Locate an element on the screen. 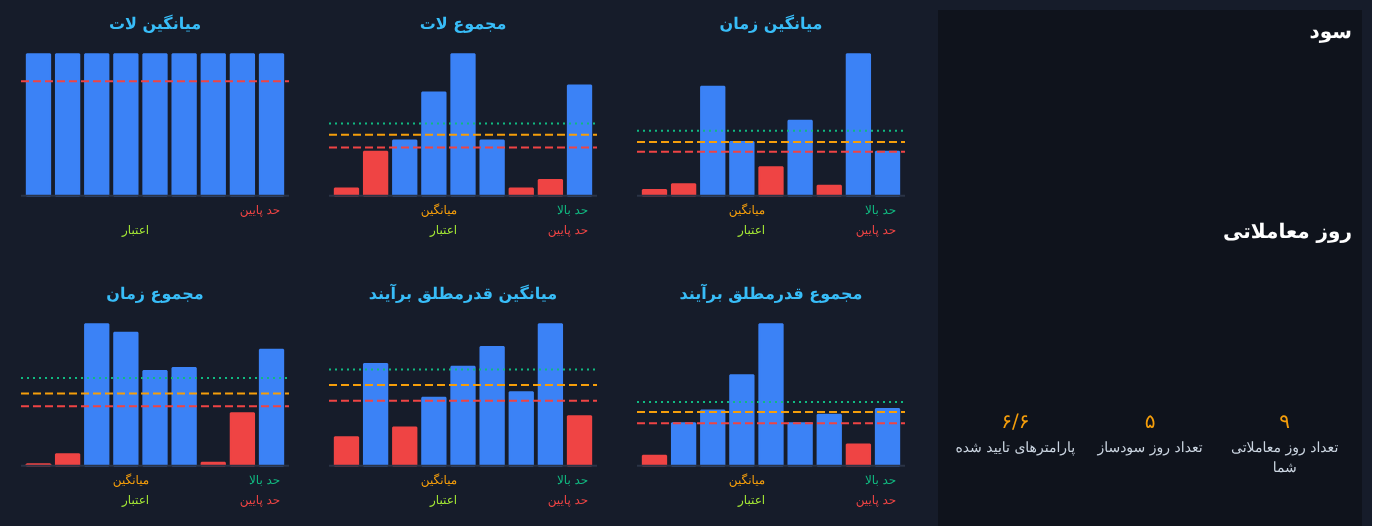 The height and width of the screenshot is (526, 1380). text: سود is located at coordinates (1329, 34).